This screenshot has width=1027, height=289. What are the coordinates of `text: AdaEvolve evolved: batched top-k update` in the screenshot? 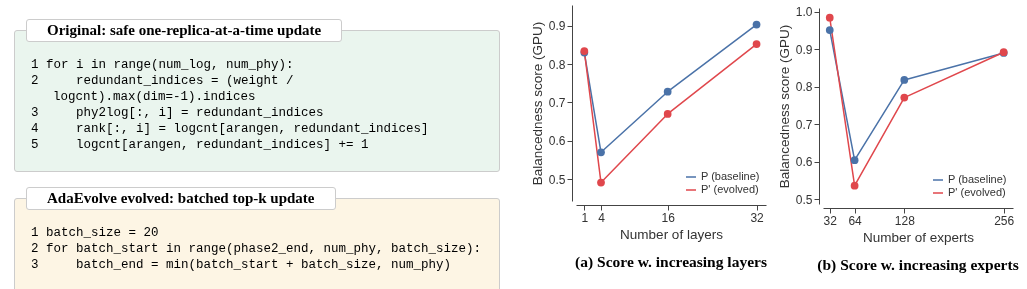 It's located at (181, 198).